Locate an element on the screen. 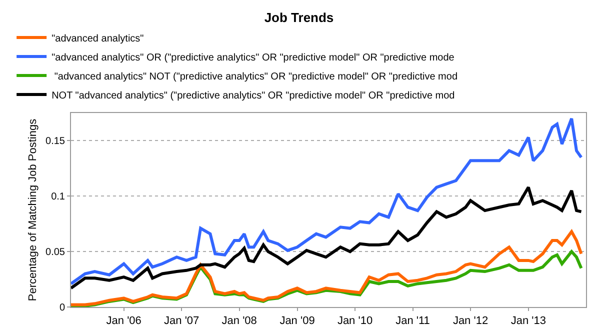 The width and height of the screenshot is (598, 333). y-tick-label: 0.05 is located at coordinates (56, 252).